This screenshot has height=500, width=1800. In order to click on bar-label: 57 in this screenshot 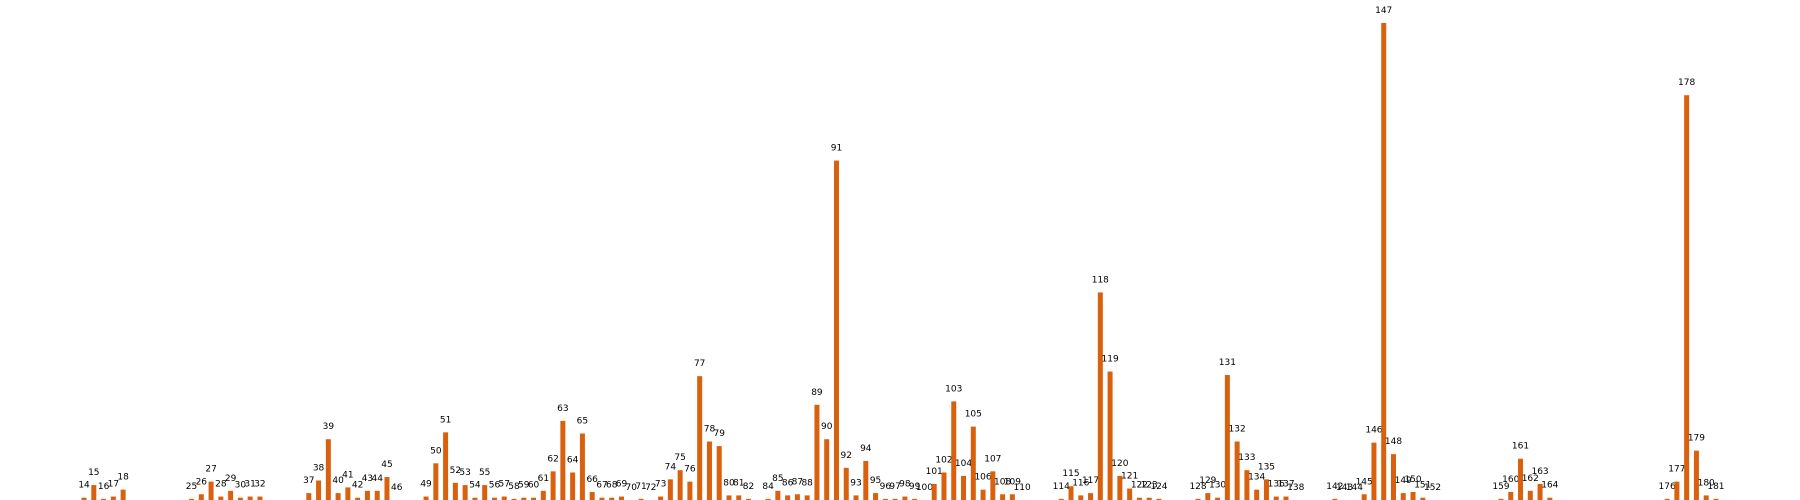, I will do `click(504, 485)`.